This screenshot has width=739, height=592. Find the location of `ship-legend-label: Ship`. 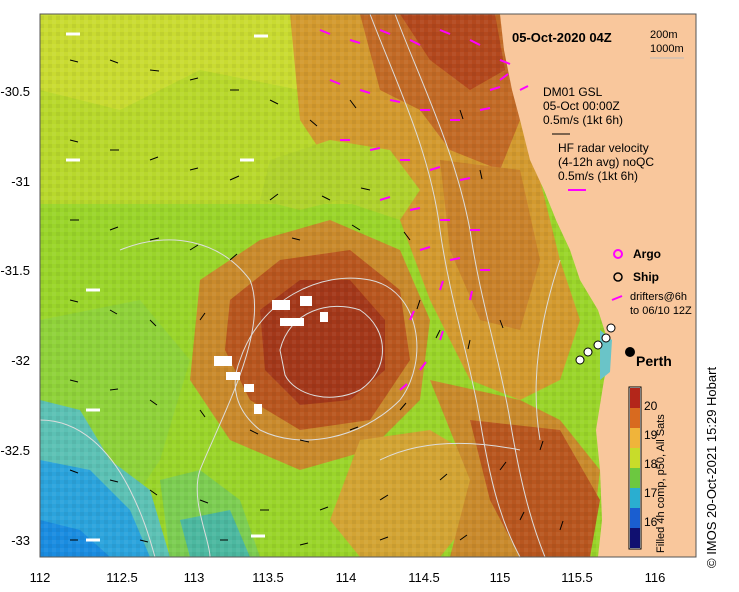

ship-legend-label: Ship is located at coordinates (646, 277).